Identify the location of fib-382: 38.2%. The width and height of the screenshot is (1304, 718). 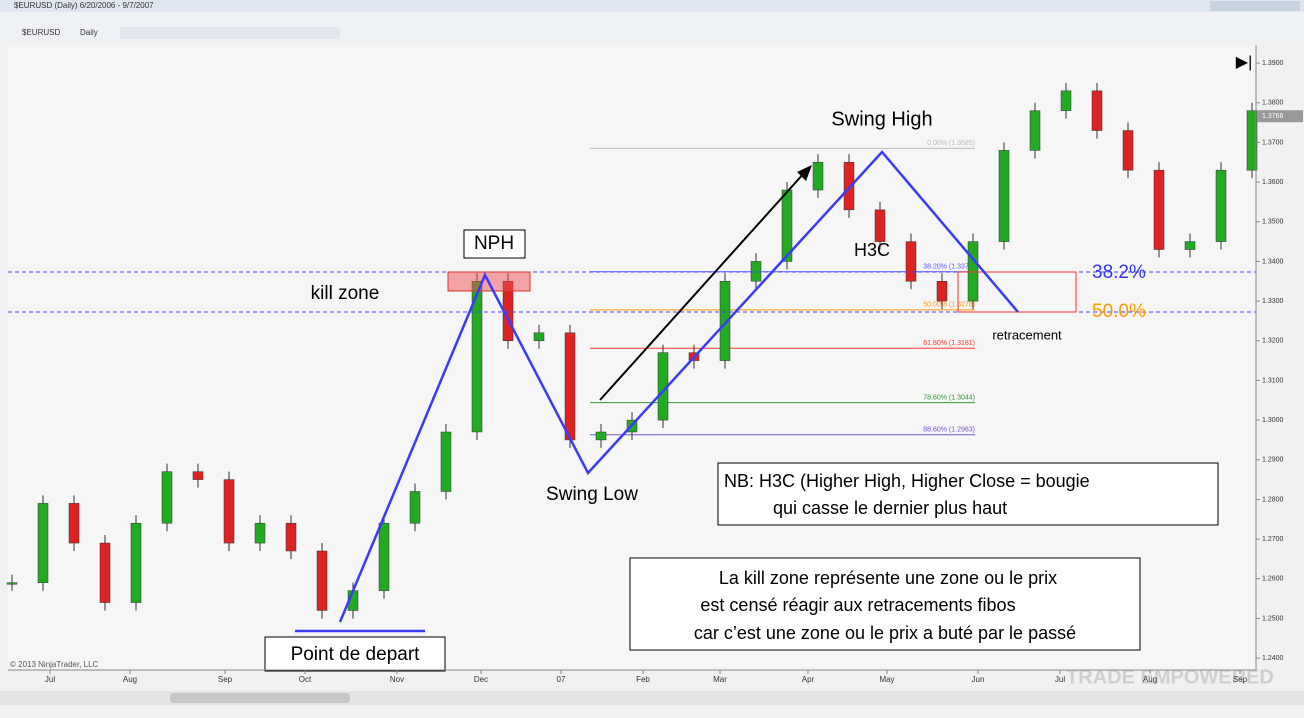
(1119, 272).